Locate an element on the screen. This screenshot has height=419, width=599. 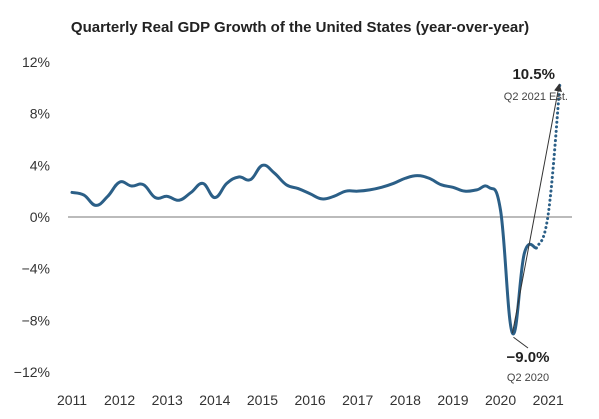
x-tick-label: 2016 is located at coordinates (310, 400).